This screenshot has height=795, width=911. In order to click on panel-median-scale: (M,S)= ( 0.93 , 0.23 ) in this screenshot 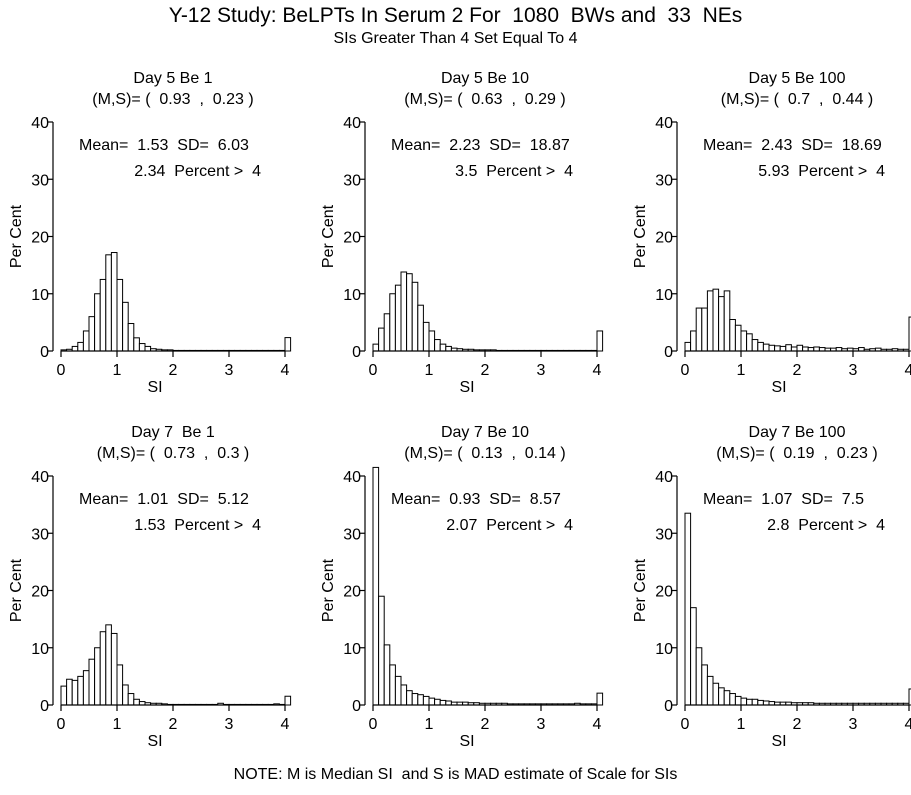, I will do `click(172, 99)`.